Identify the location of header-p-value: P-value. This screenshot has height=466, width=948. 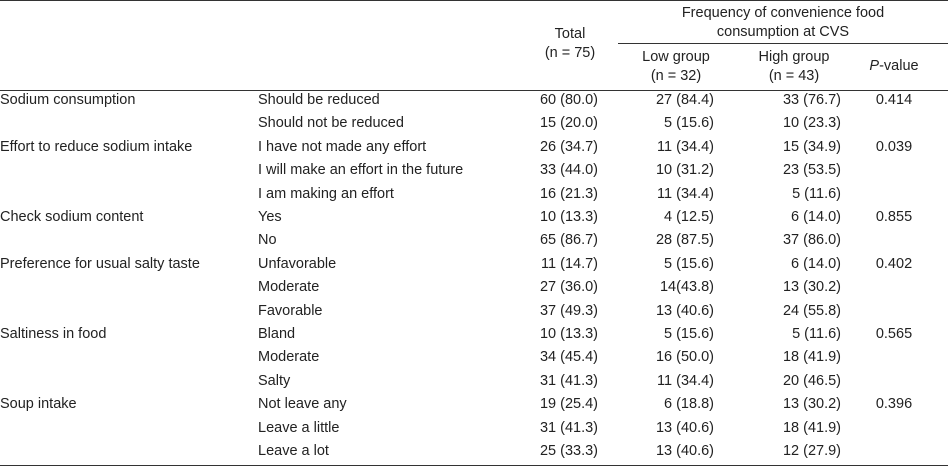
(894, 66).